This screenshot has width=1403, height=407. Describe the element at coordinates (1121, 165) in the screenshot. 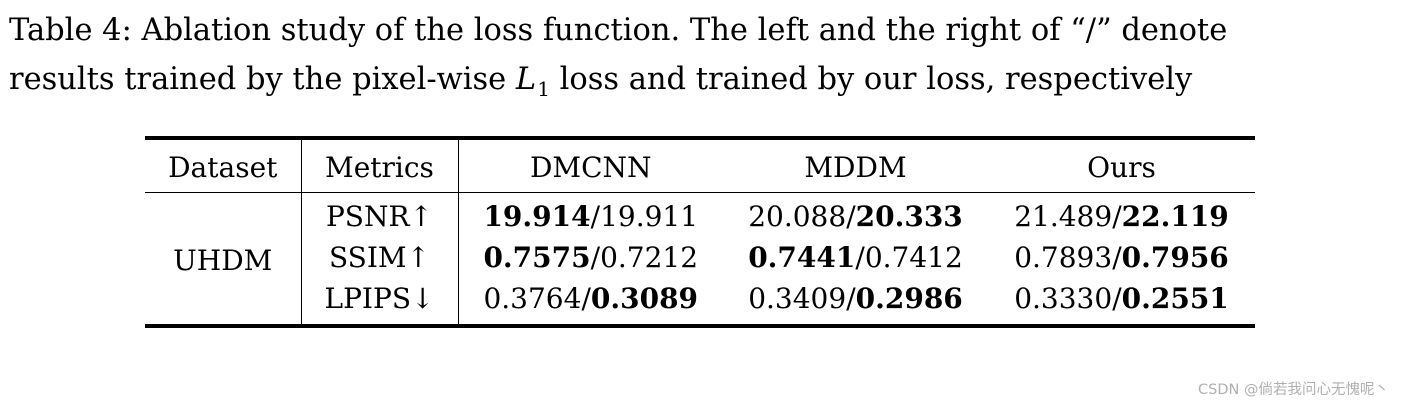

I see `header-ours: Ours` at that location.